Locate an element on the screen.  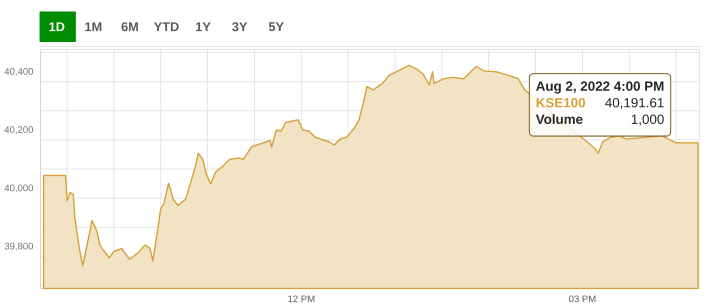
y-tick-label: 39,800 is located at coordinates (19, 246).